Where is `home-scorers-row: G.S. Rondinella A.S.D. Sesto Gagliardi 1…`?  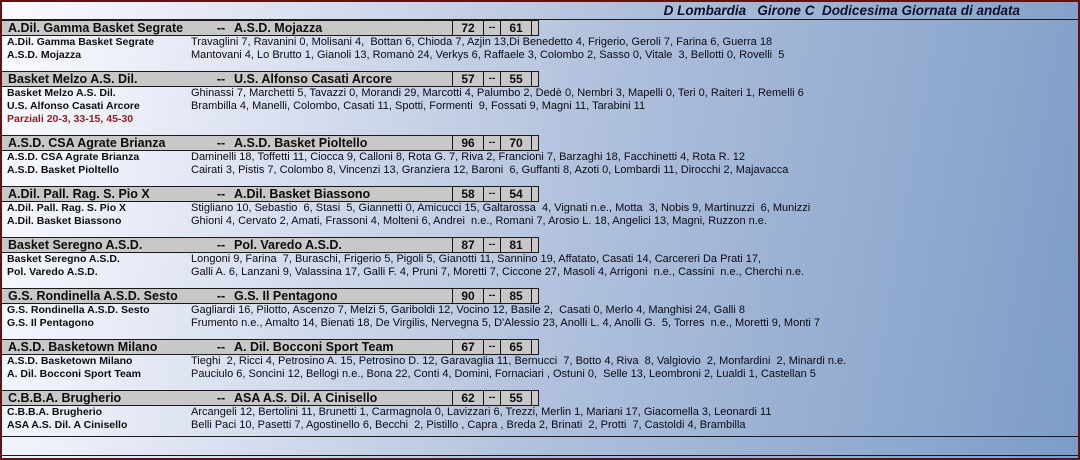
home-scorers-row: G.S. Rondinella A.S.D. Sesto Gagliardi 1… is located at coordinates (540, 310).